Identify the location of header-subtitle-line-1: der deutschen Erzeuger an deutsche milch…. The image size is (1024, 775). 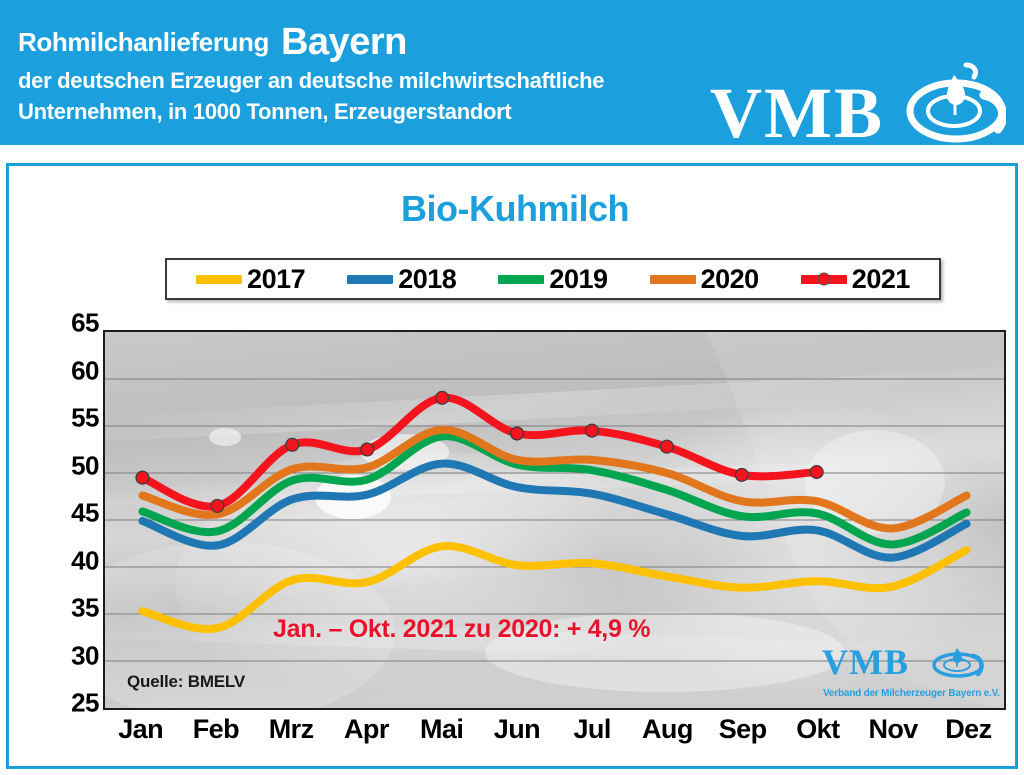
(311, 80).